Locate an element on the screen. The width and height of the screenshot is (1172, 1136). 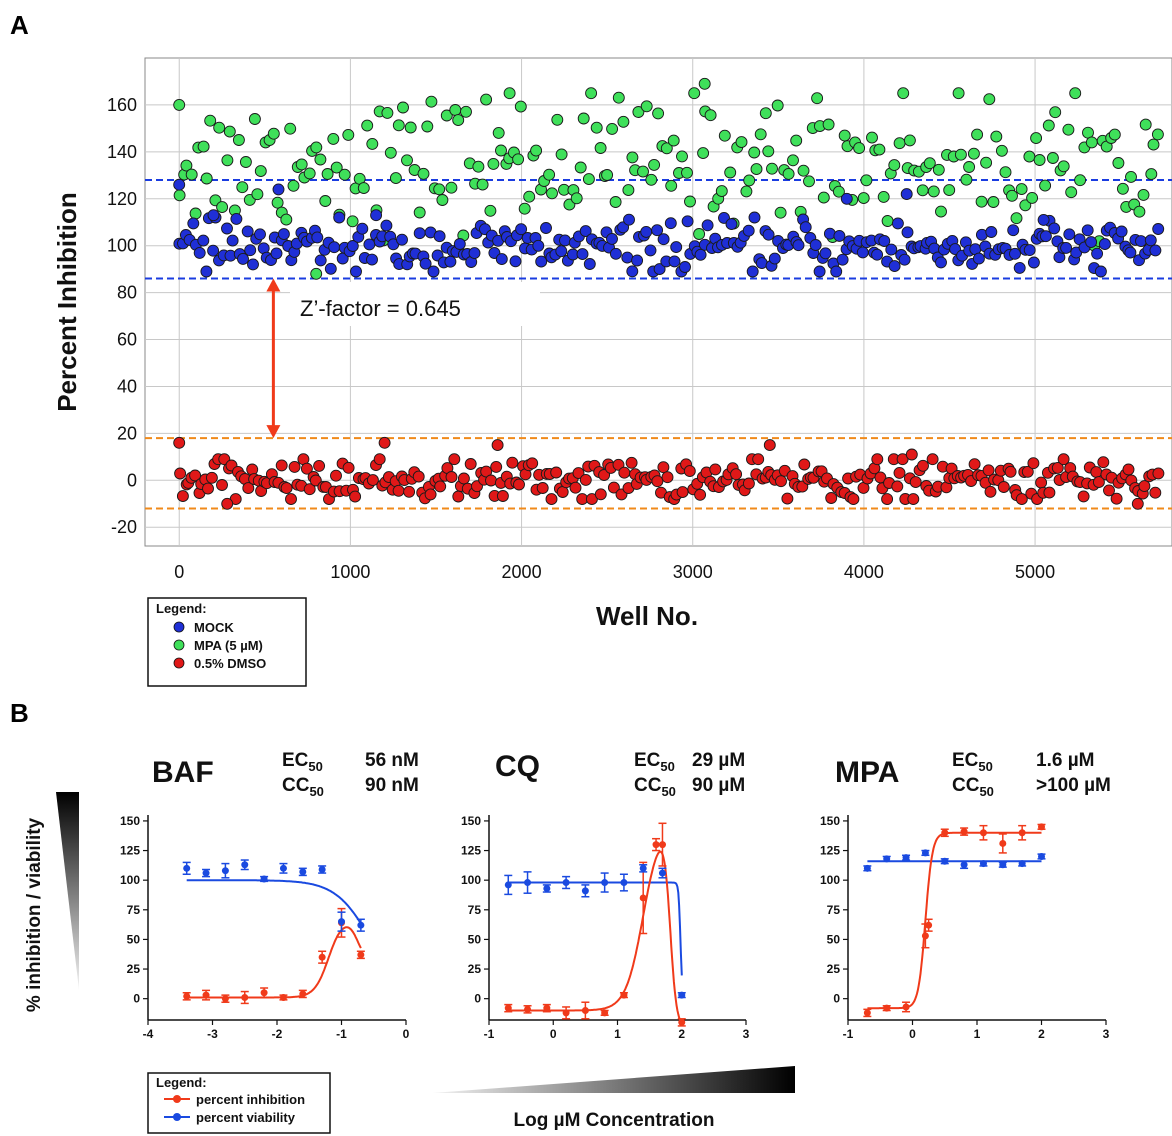
x-tick-5000: 5000 is located at coordinates (1035, 572).